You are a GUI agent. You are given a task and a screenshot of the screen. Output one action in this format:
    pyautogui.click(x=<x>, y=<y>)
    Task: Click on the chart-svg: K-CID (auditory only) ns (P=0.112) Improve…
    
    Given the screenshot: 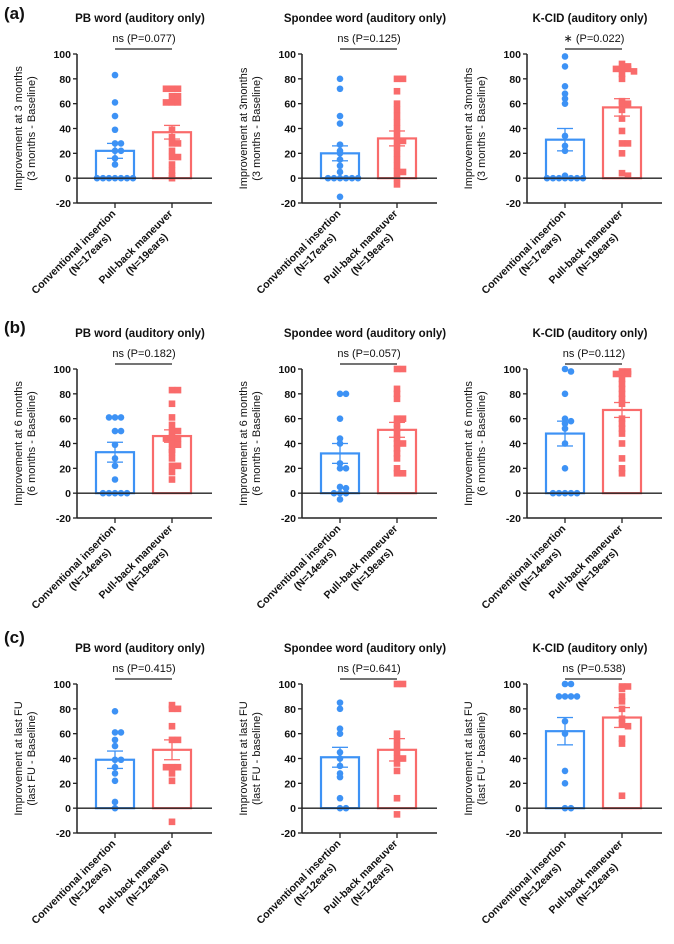 What is the action you would take?
    pyautogui.click(x=562, y=470)
    